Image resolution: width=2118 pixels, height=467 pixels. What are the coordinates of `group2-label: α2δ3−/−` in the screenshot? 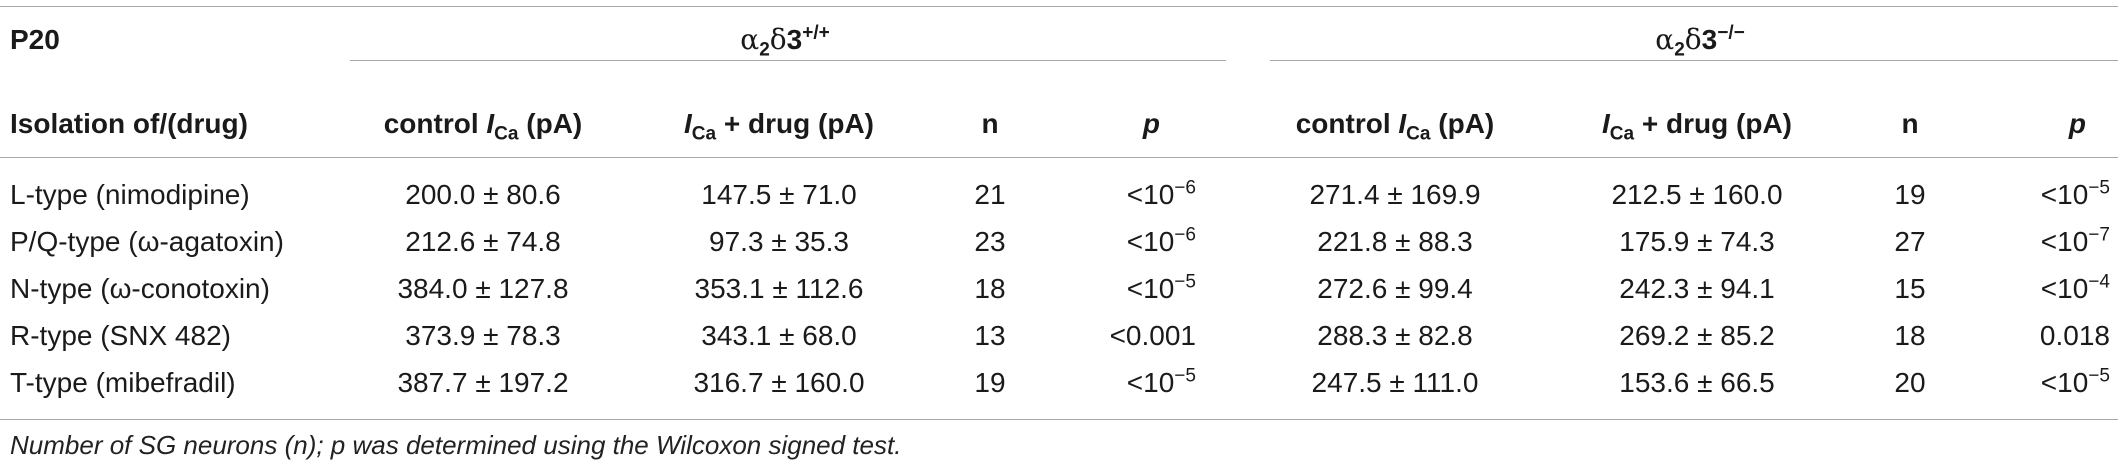 It's located at (1700, 41).